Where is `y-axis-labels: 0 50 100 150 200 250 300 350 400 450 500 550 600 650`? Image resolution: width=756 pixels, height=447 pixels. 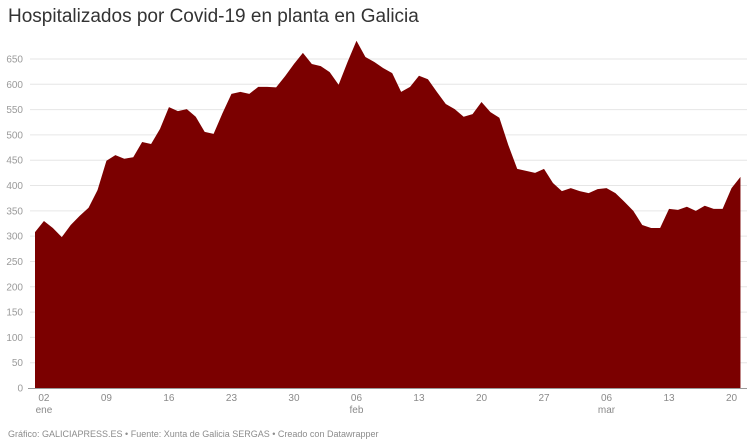
y-axis-labels: 0 50 100 150 200 250 300 350 400 450 500 550 600 650 is located at coordinates (14, 225).